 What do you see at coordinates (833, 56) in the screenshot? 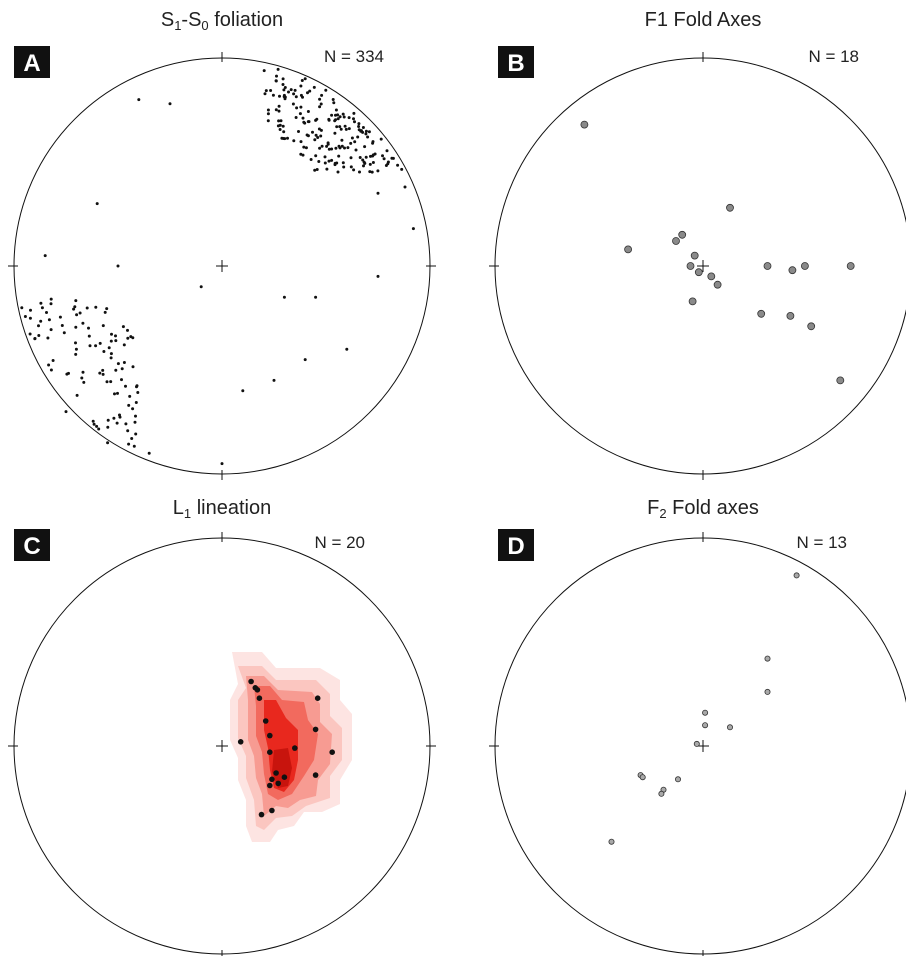
I see `panel-b-count: N = 18` at bounding box center [833, 56].